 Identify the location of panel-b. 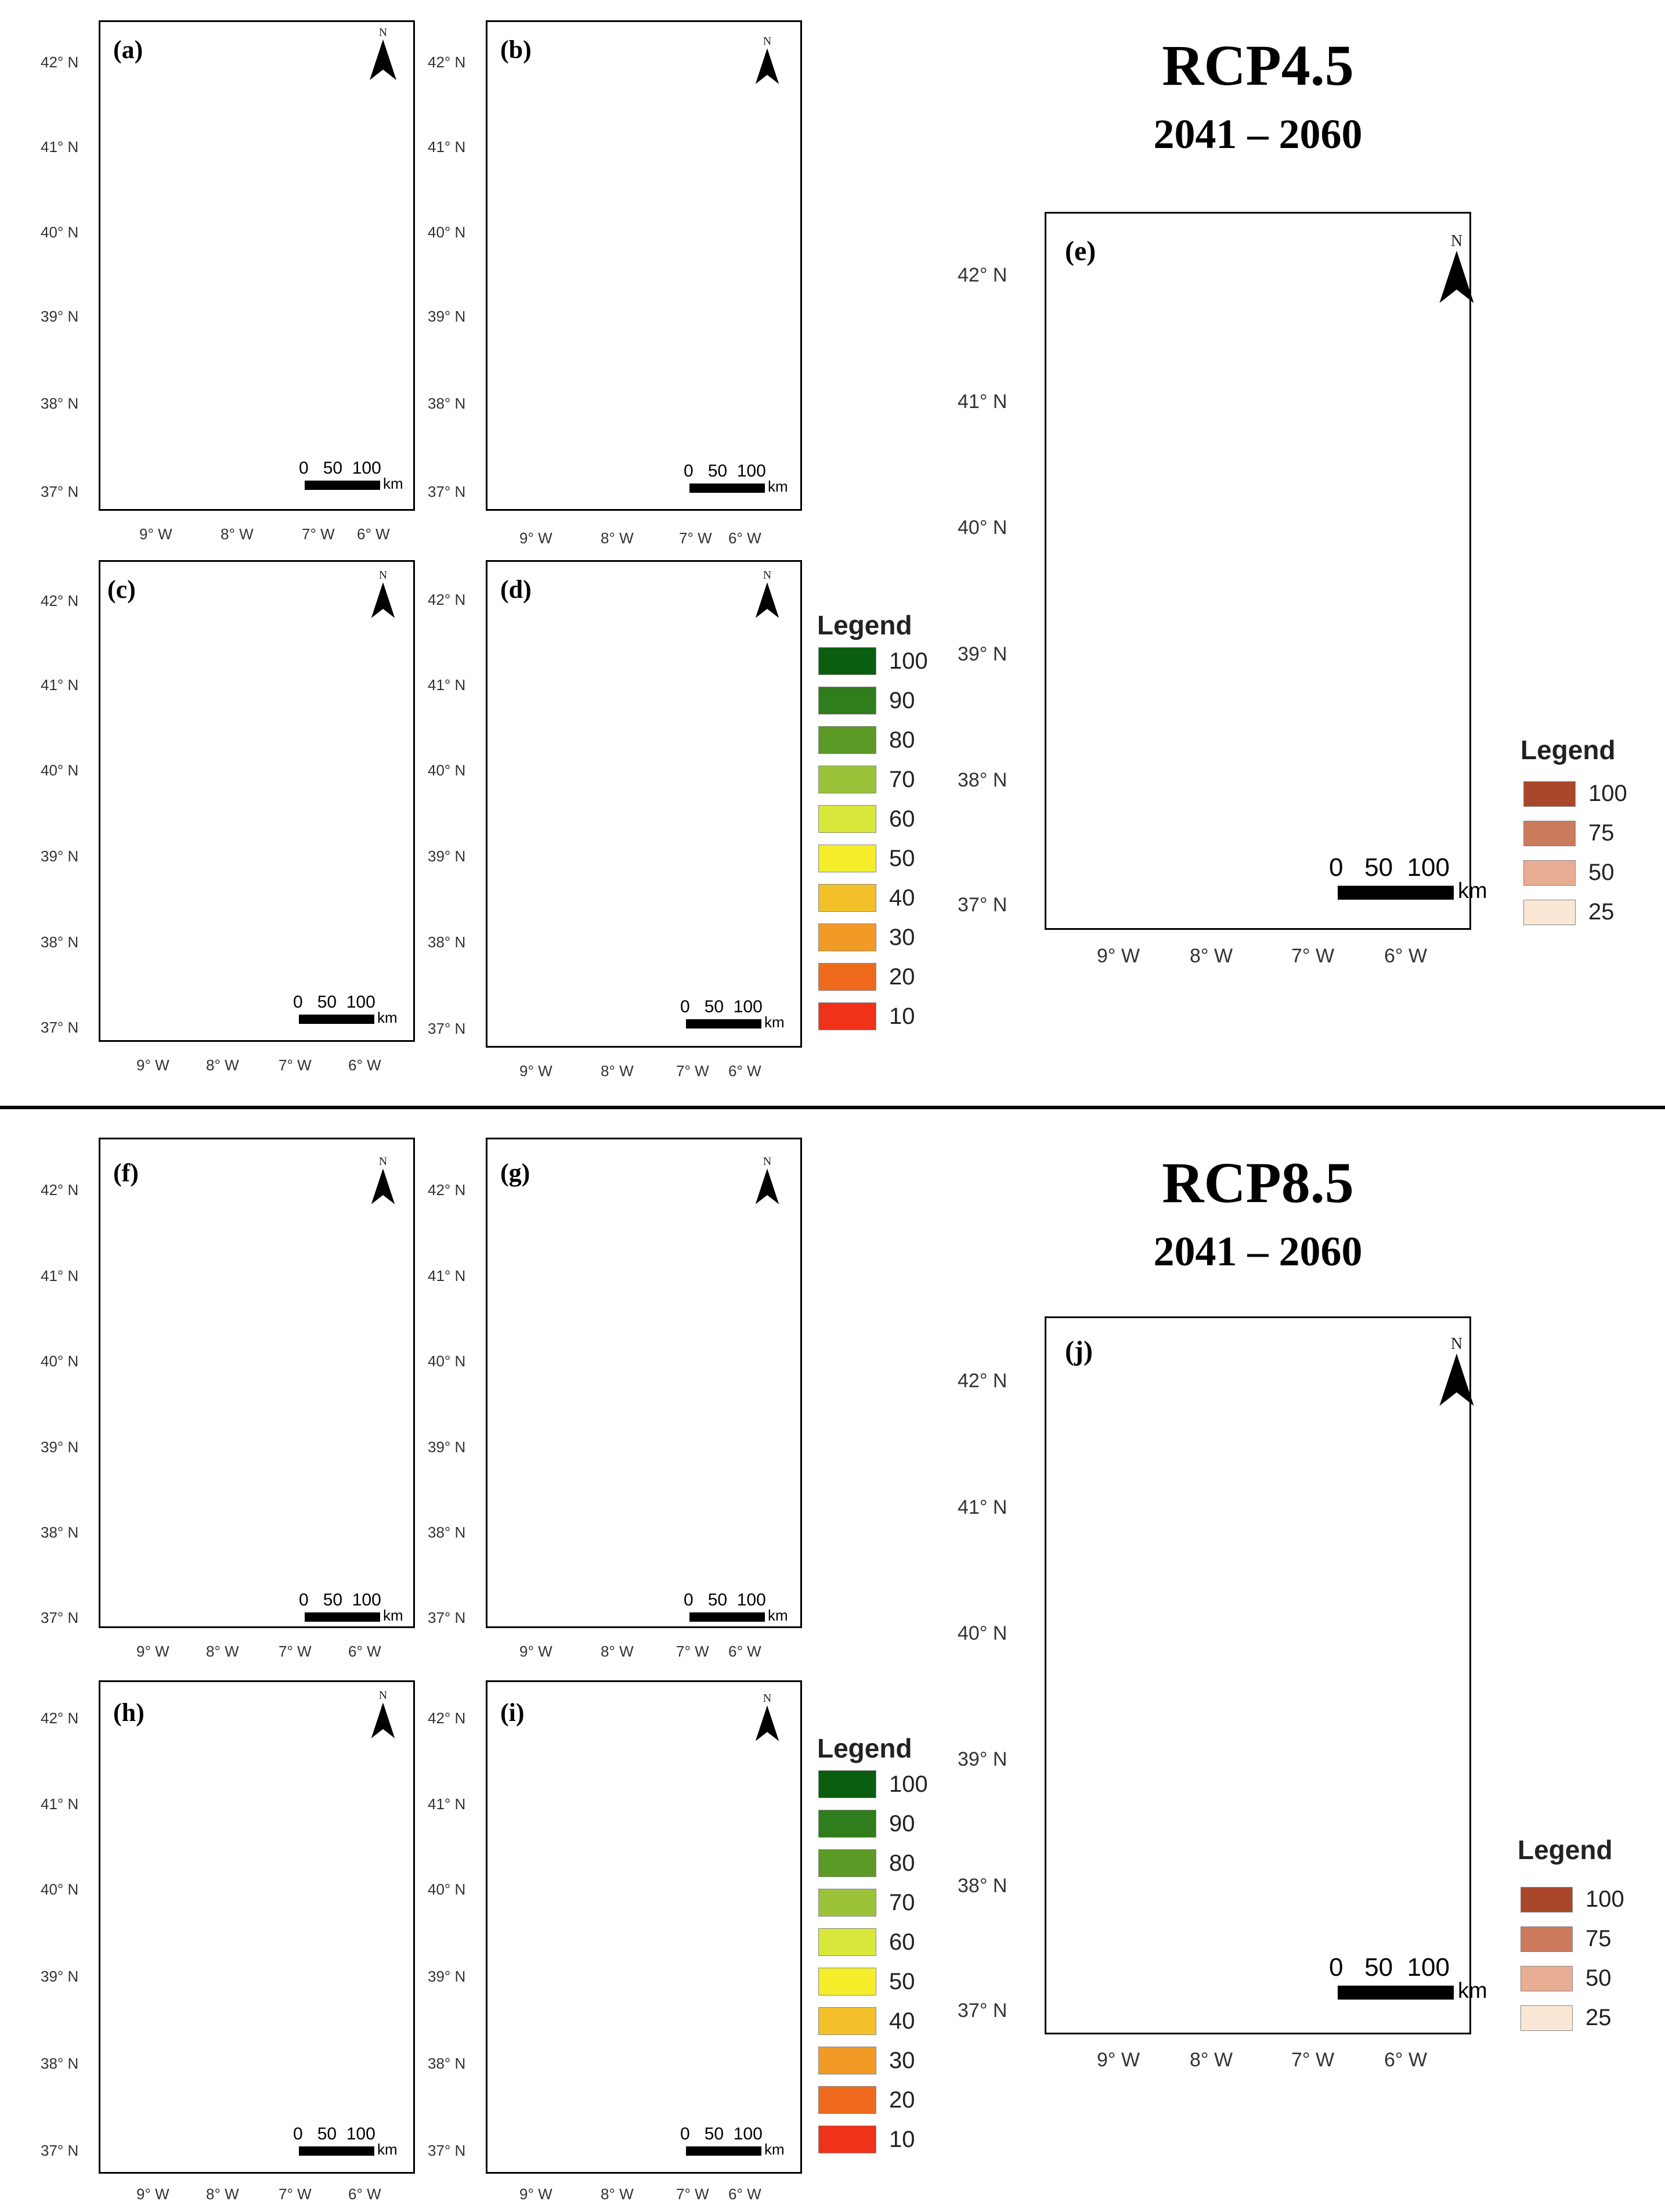
(644, 266).